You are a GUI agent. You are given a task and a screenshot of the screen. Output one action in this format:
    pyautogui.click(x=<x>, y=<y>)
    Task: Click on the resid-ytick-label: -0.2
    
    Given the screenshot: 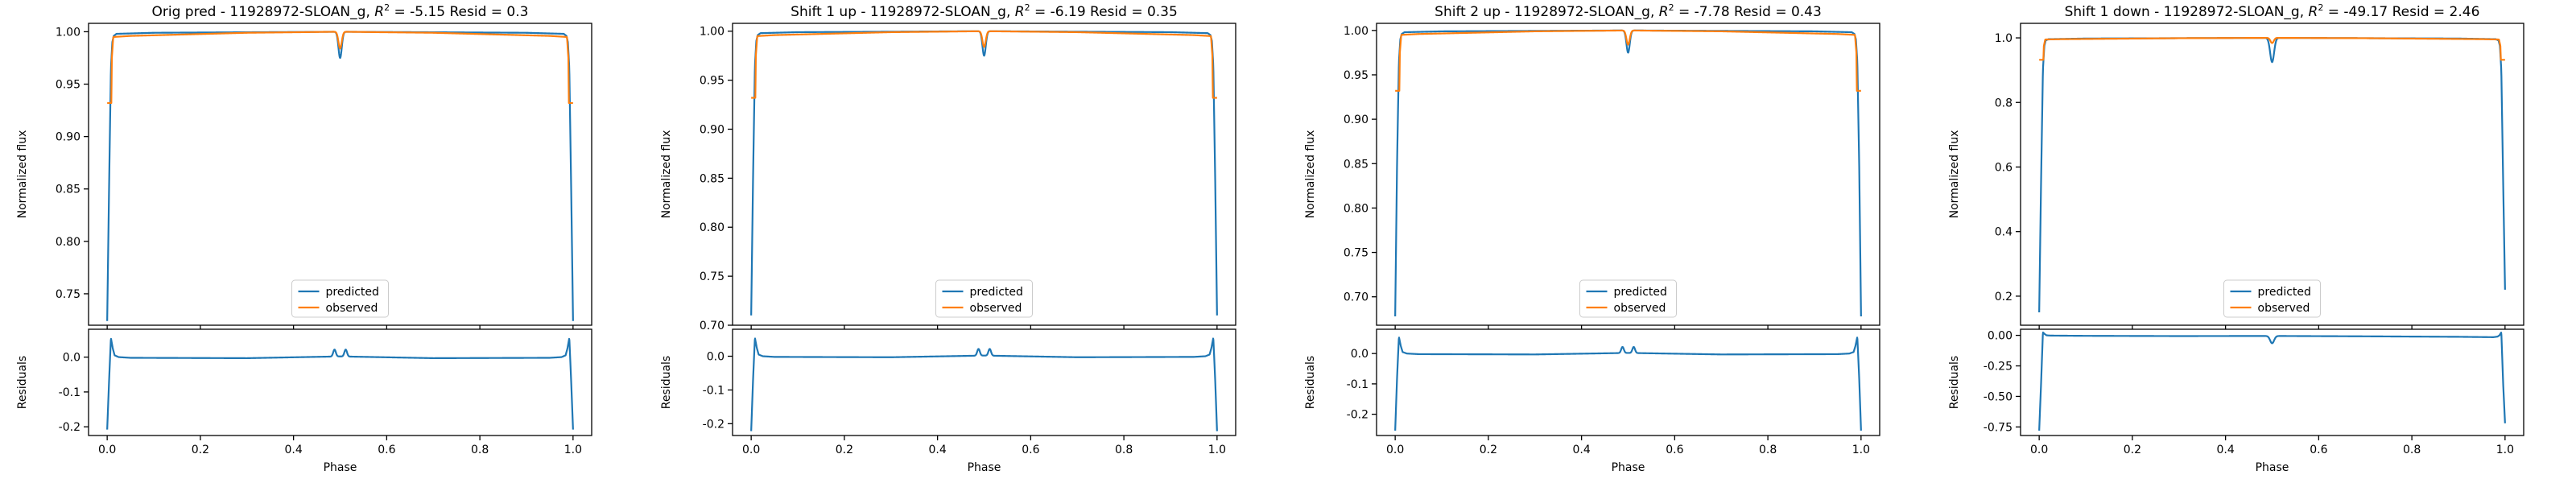 What is the action you would take?
    pyautogui.click(x=1357, y=415)
    